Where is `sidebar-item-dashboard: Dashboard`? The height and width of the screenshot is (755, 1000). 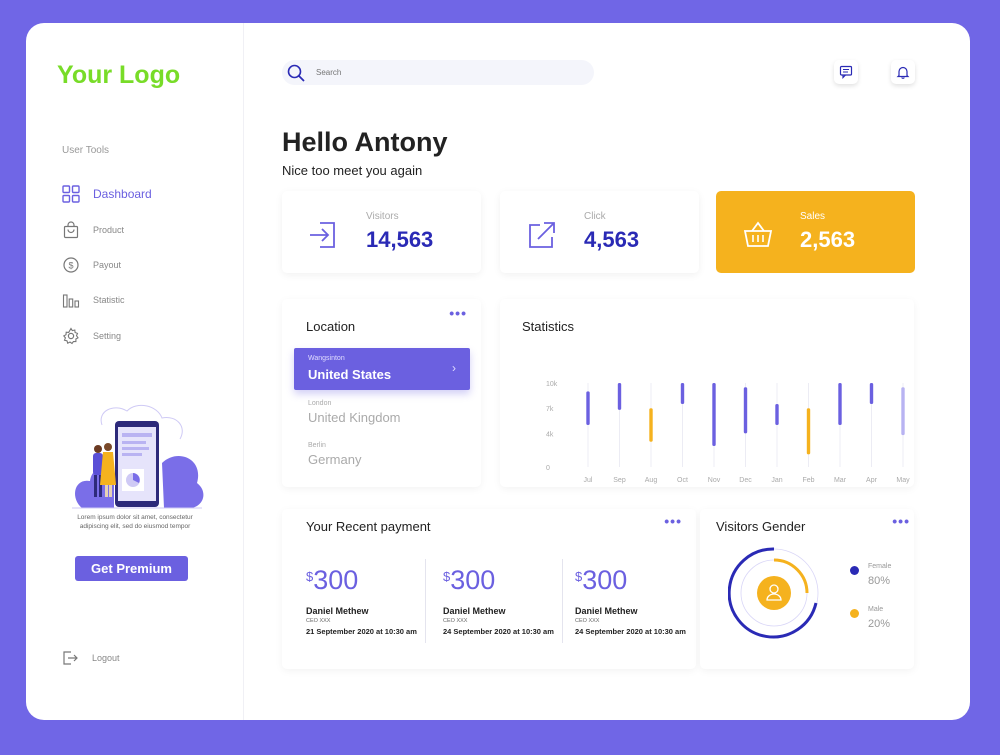
sidebar-item-dashboard: Dashboard is located at coordinates (107, 194).